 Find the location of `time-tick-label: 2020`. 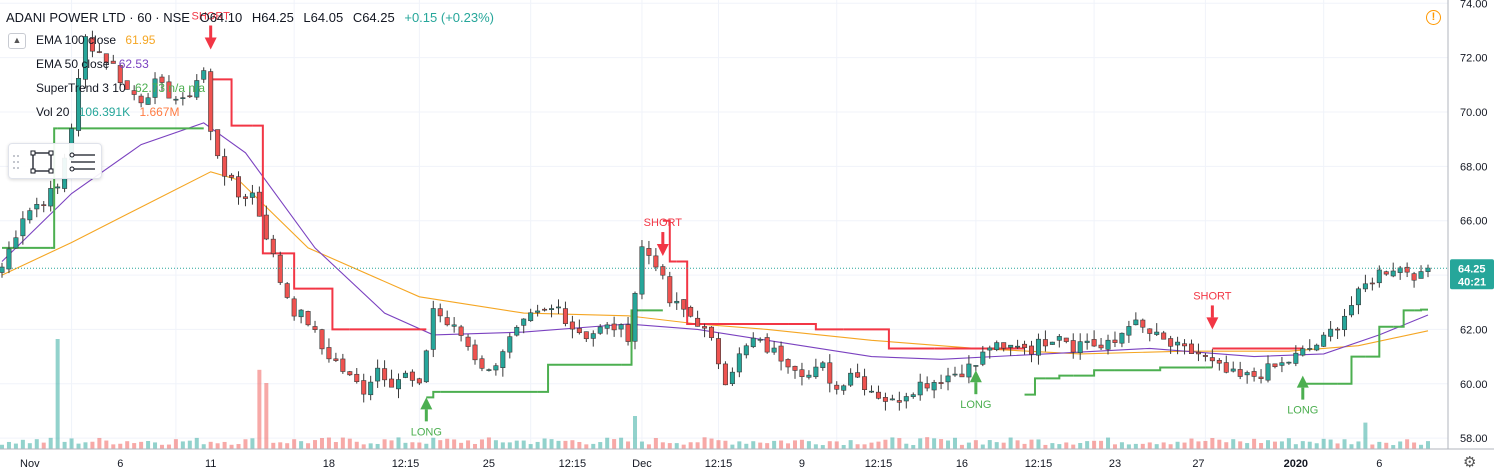

time-tick-label: 2020 is located at coordinates (1296, 464).